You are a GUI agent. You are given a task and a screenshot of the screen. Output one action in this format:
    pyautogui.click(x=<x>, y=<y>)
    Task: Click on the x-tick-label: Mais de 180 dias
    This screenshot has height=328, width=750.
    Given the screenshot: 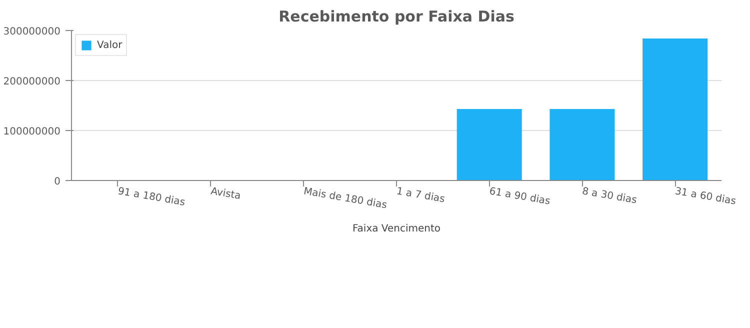 What is the action you would take?
    pyautogui.click(x=345, y=199)
    